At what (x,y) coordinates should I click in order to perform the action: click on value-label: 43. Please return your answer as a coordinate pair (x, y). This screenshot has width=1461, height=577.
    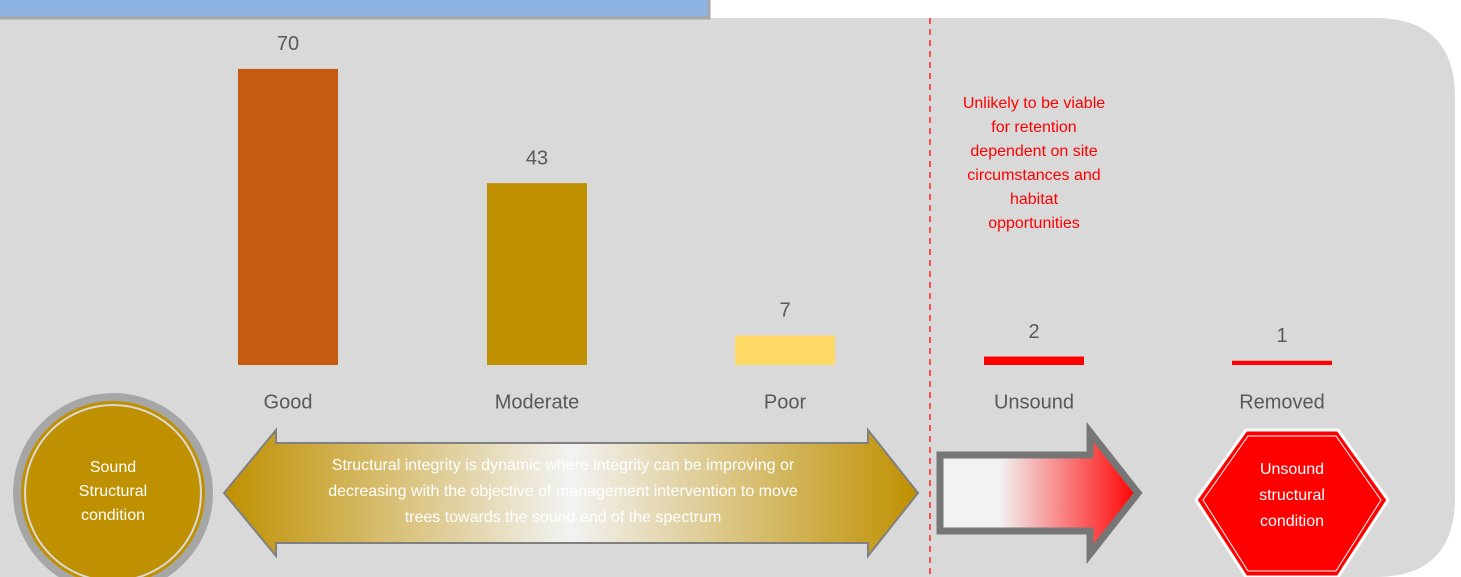
    Looking at the image, I should click on (537, 158).